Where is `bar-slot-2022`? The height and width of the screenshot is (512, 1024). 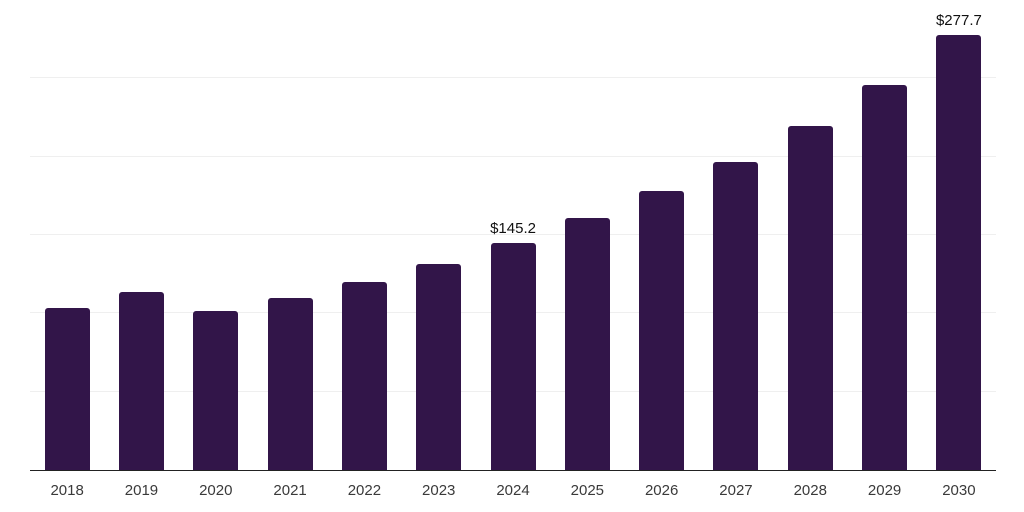
bar-slot-2022 is located at coordinates (364, 235).